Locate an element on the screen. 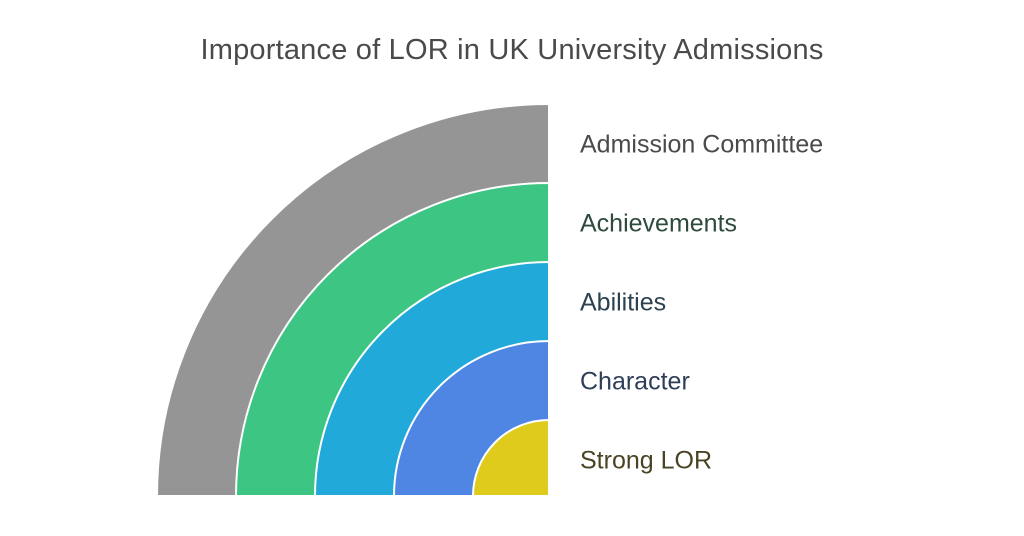 Image resolution: width=1024 pixels, height=536 pixels. layer-strong-lor is located at coordinates (510, 457).